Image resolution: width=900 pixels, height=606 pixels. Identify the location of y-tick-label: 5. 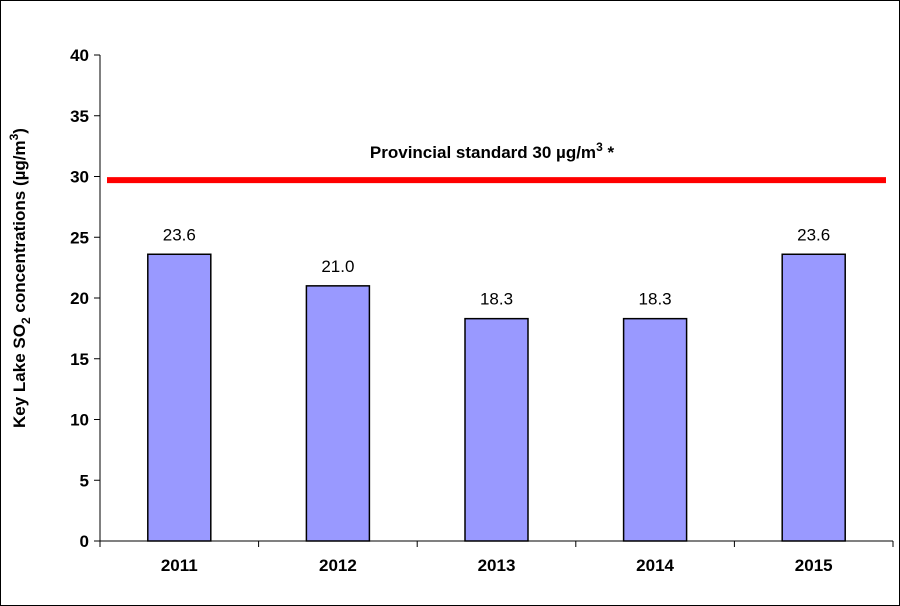
(84, 480).